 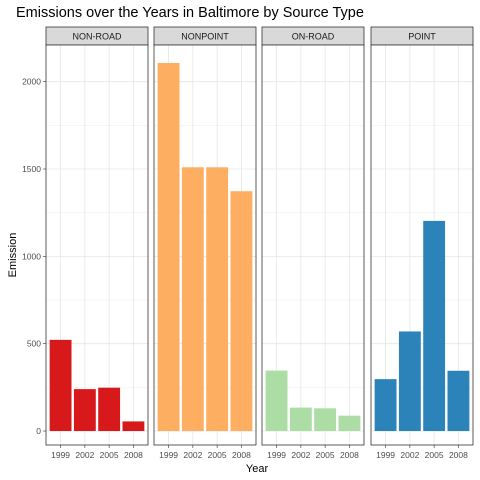 I want to click on bar-on-road-2008, so click(x=349, y=423).